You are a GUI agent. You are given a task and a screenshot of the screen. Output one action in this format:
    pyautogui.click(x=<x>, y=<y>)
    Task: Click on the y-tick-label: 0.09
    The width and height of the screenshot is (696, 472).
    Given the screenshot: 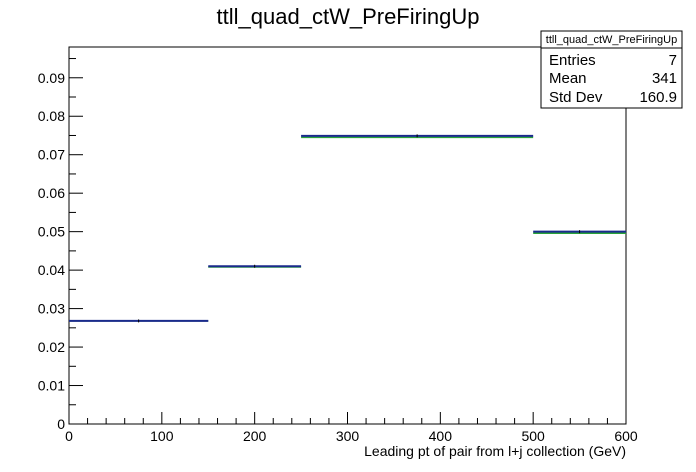 What is the action you would take?
    pyautogui.click(x=51, y=78)
    